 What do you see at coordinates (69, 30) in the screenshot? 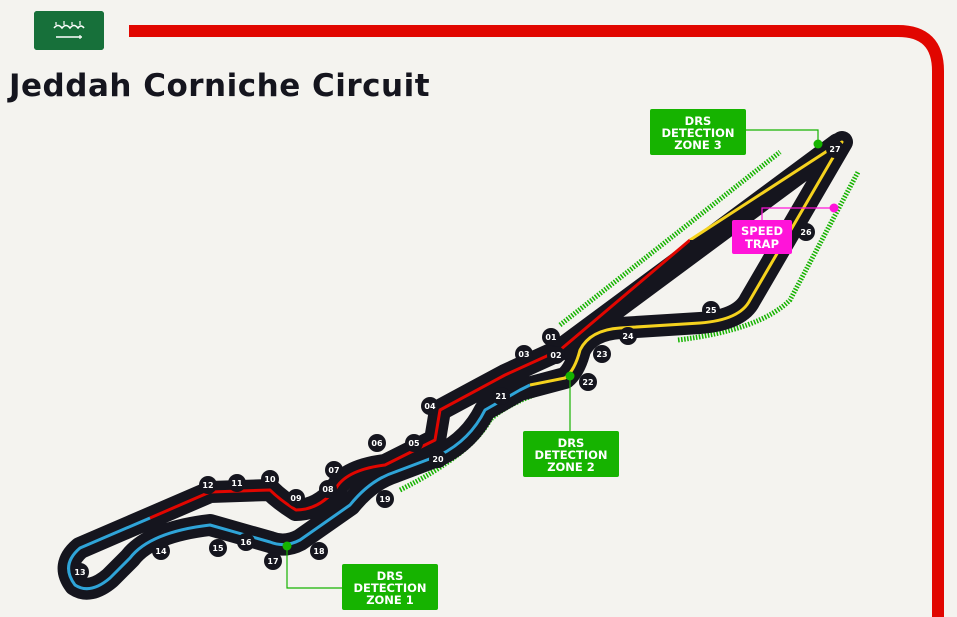
I see `saudi-flag-icon` at bounding box center [69, 30].